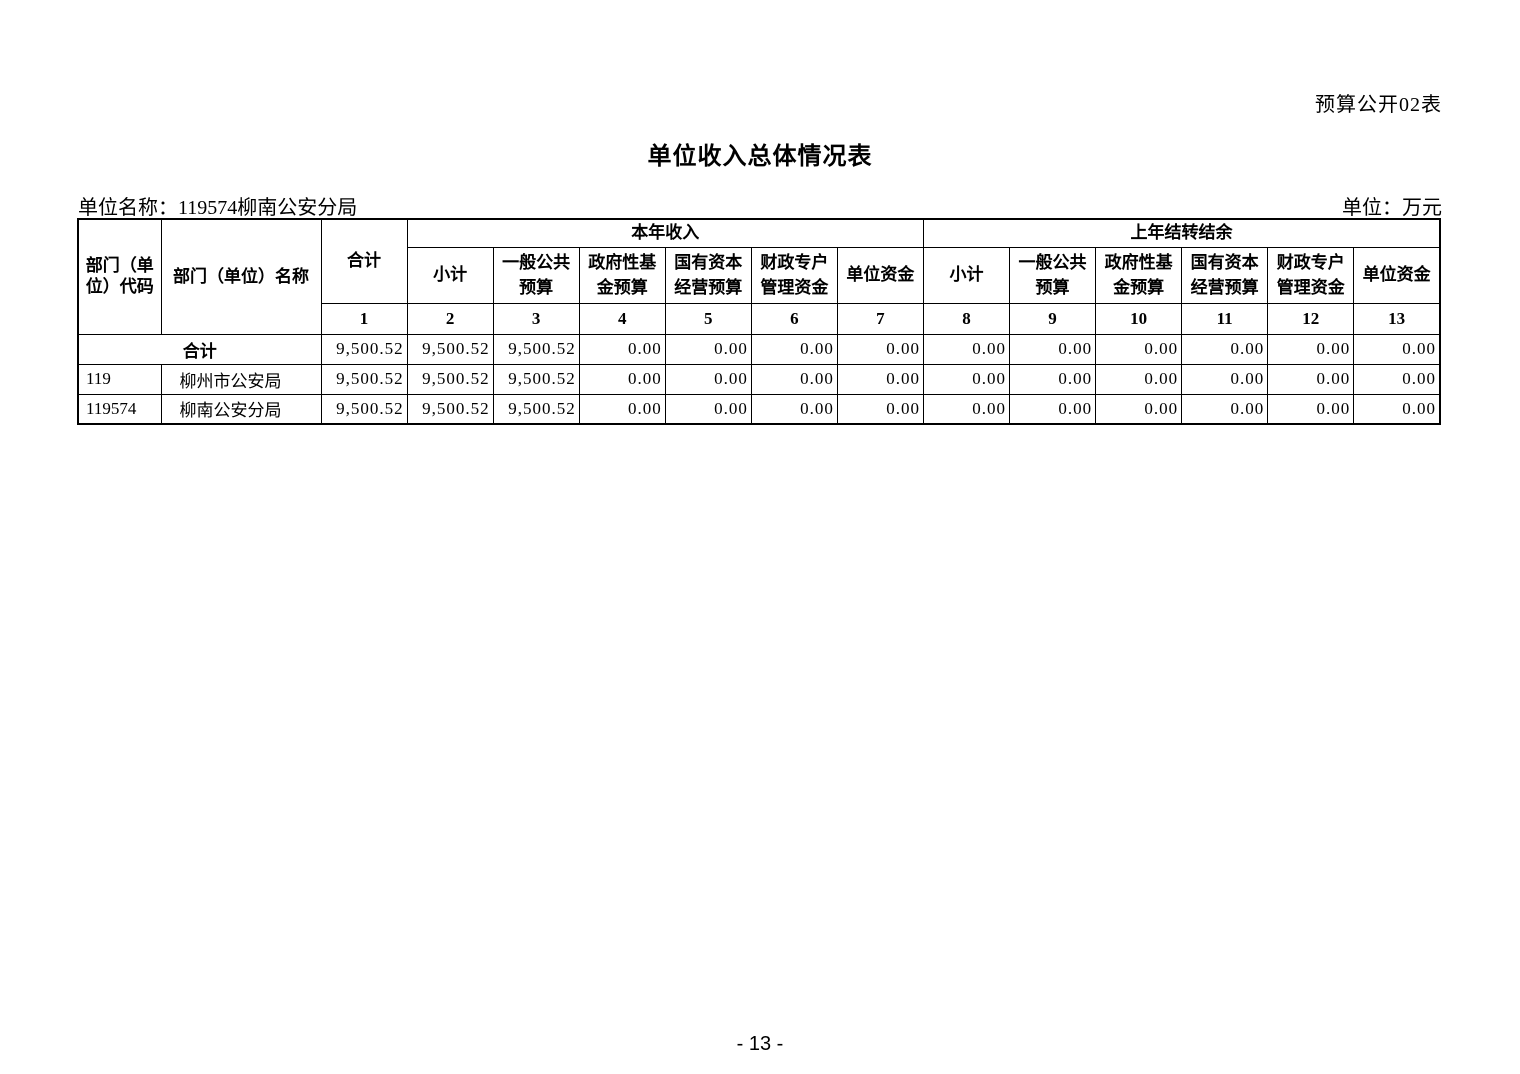 Image resolution: width=1520 pixels, height=1074 pixels. What do you see at coordinates (708, 318) in the screenshot?
I see `column-number: 5` at bounding box center [708, 318].